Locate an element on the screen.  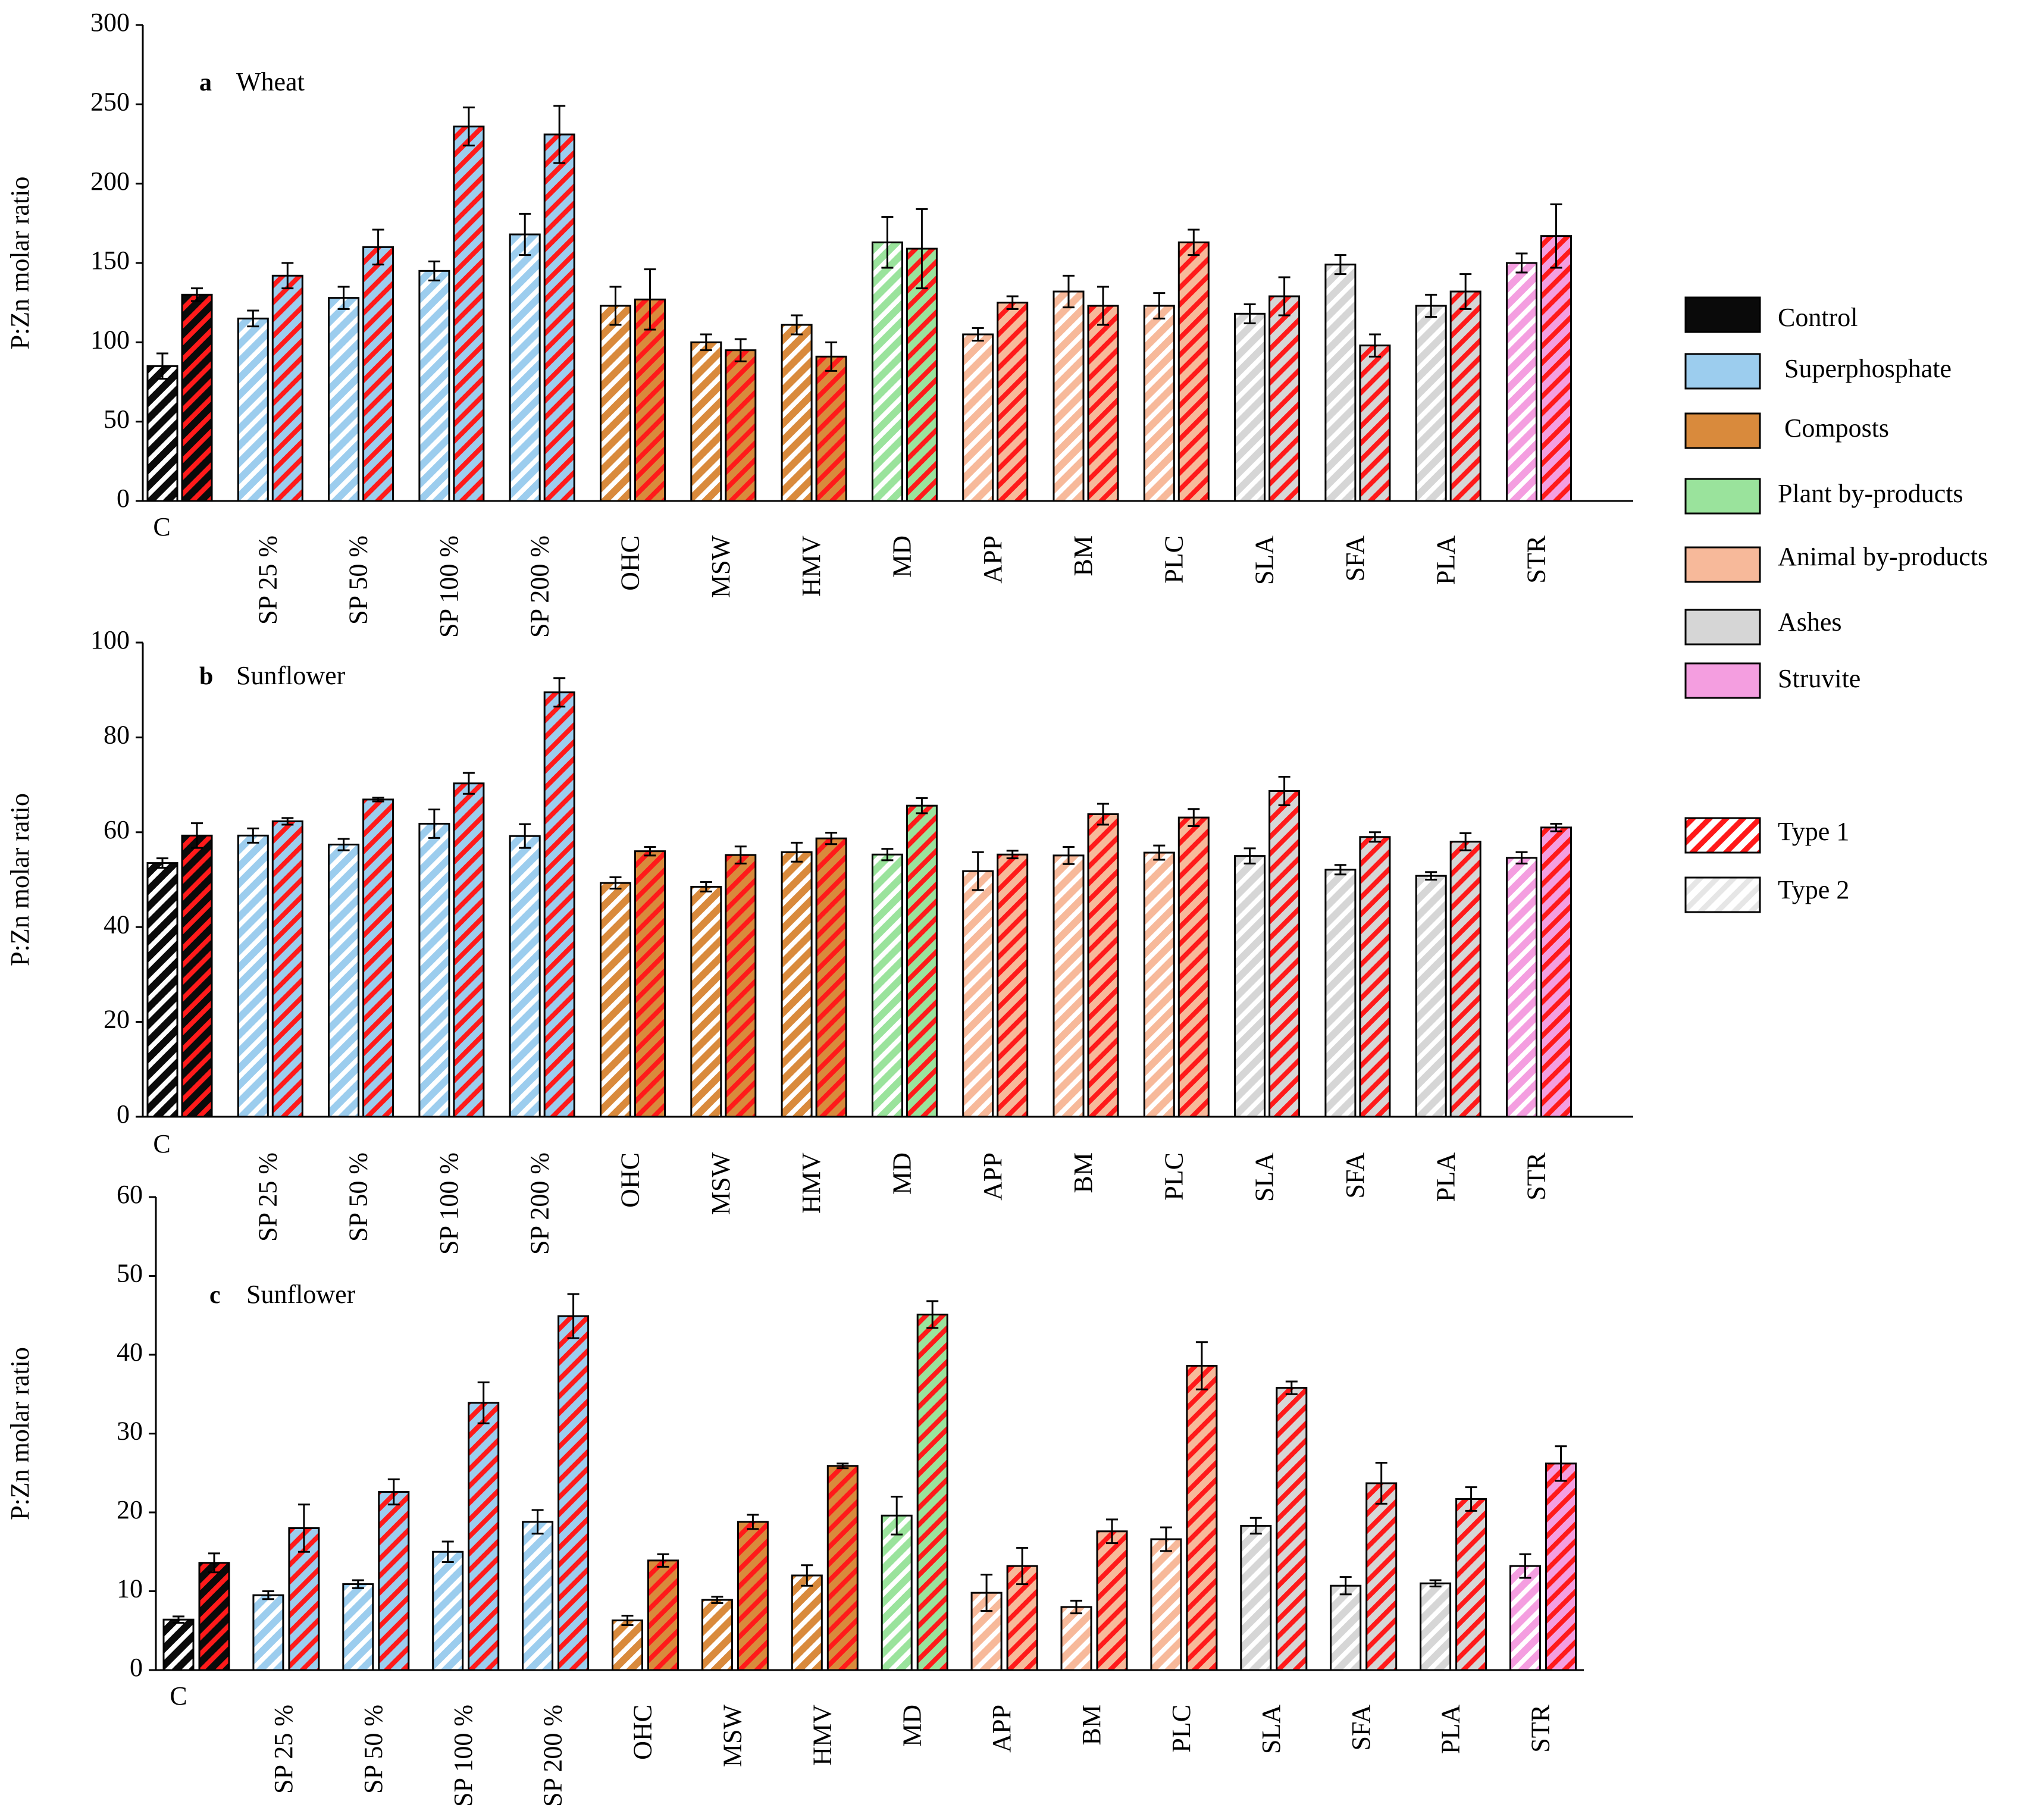
x-tick-label-md: MD is located at coordinates (912, 1726).